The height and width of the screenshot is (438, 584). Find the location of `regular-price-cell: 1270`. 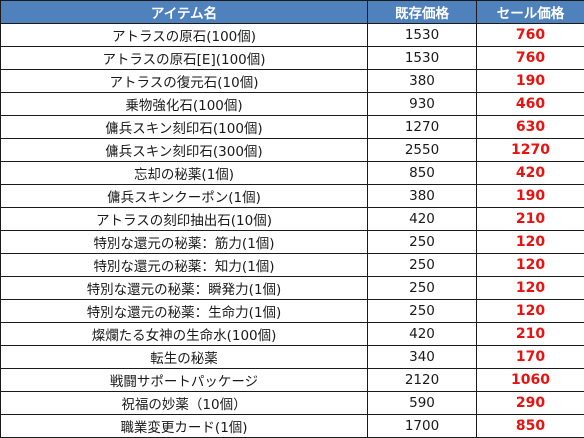

regular-price-cell: 1270 is located at coordinates (422, 127).